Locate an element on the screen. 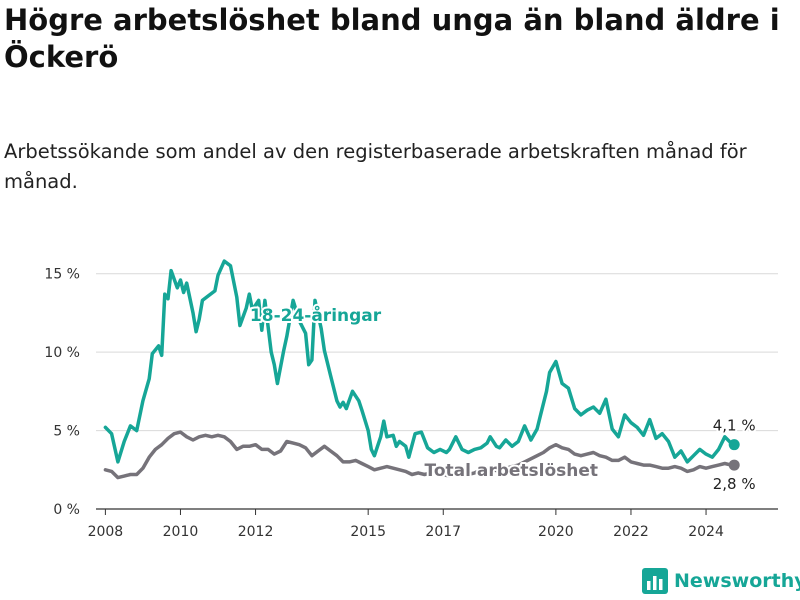 This screenshot has height=600, width=800. x-tick-label: 2012 is located at coordinates (256, 532).